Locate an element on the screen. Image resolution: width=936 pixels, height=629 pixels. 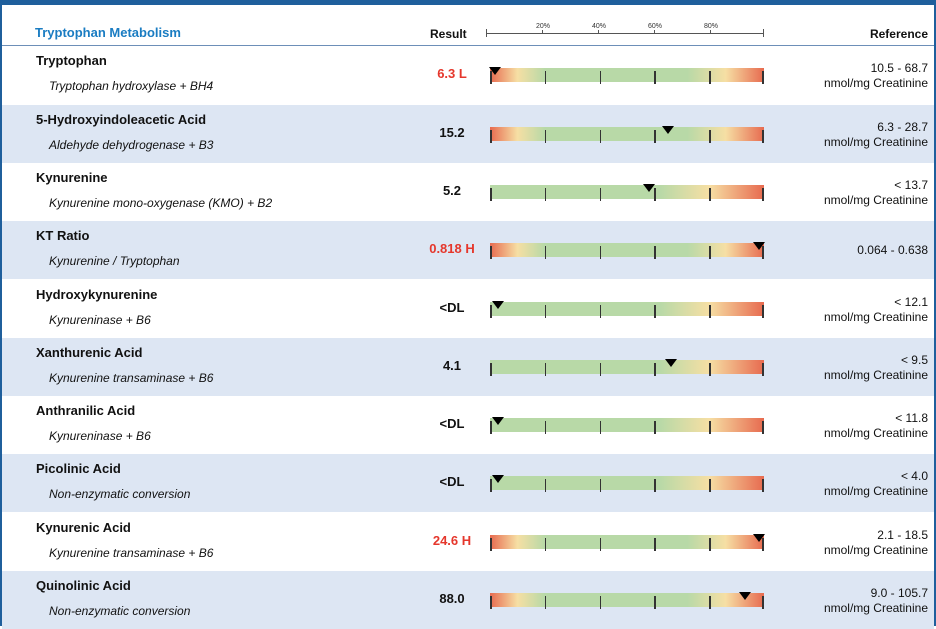
reference-range-values: 2.1 - 18.5 is located at coordinates (902, 535).